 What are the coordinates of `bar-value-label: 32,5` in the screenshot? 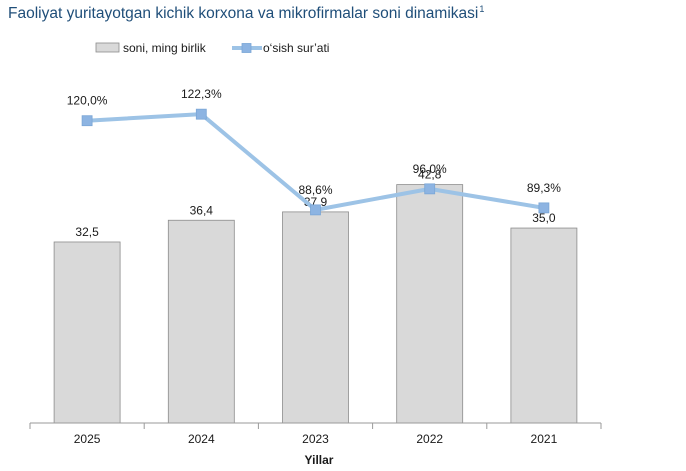 It's located at (87, 232).